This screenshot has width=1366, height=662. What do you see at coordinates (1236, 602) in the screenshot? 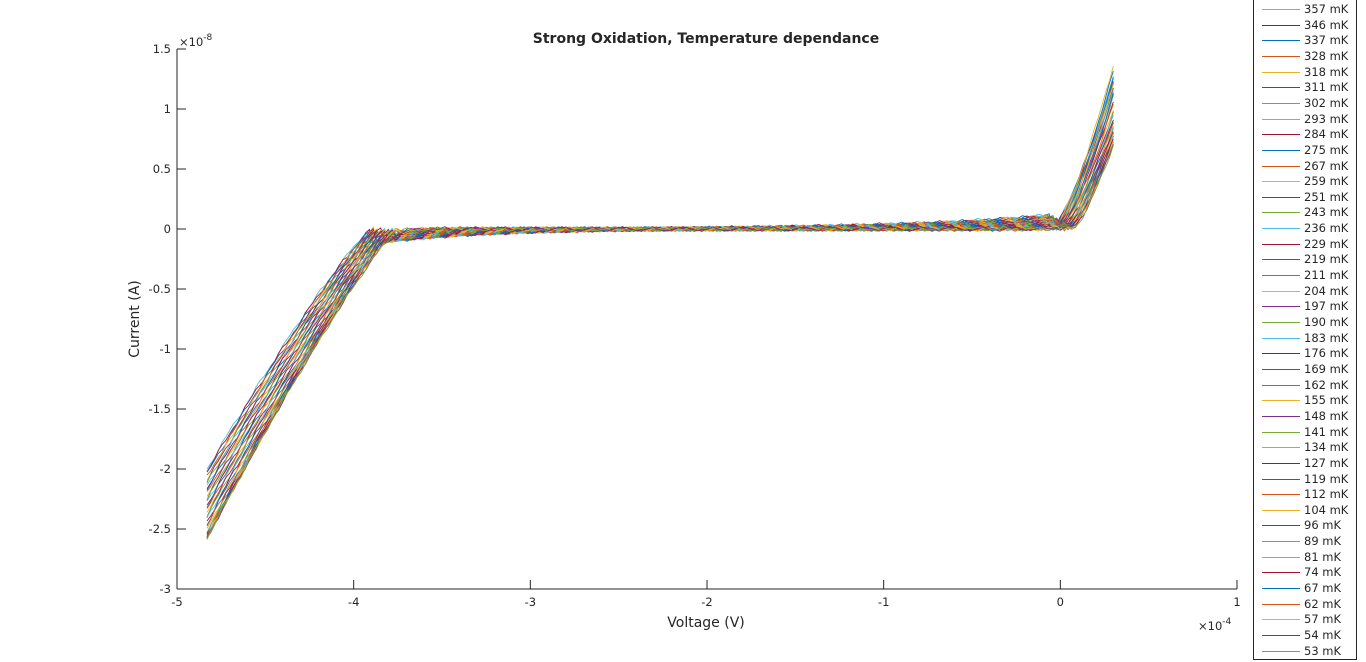
I see `x-tick-label: 1` at bounding box center [1236, 602].